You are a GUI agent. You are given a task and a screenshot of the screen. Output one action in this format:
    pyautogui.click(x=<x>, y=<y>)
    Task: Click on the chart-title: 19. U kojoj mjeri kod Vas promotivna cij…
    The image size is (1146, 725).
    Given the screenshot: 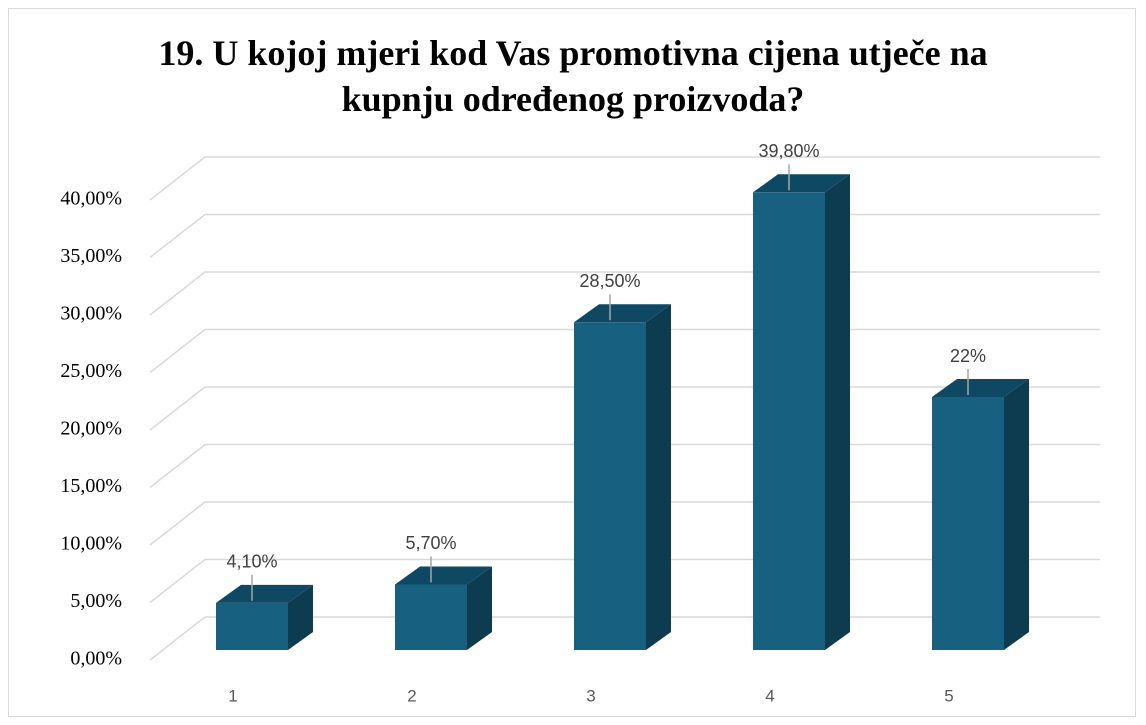 What is the action you would take?
    pyautogui.click(x=573, y=76)
    